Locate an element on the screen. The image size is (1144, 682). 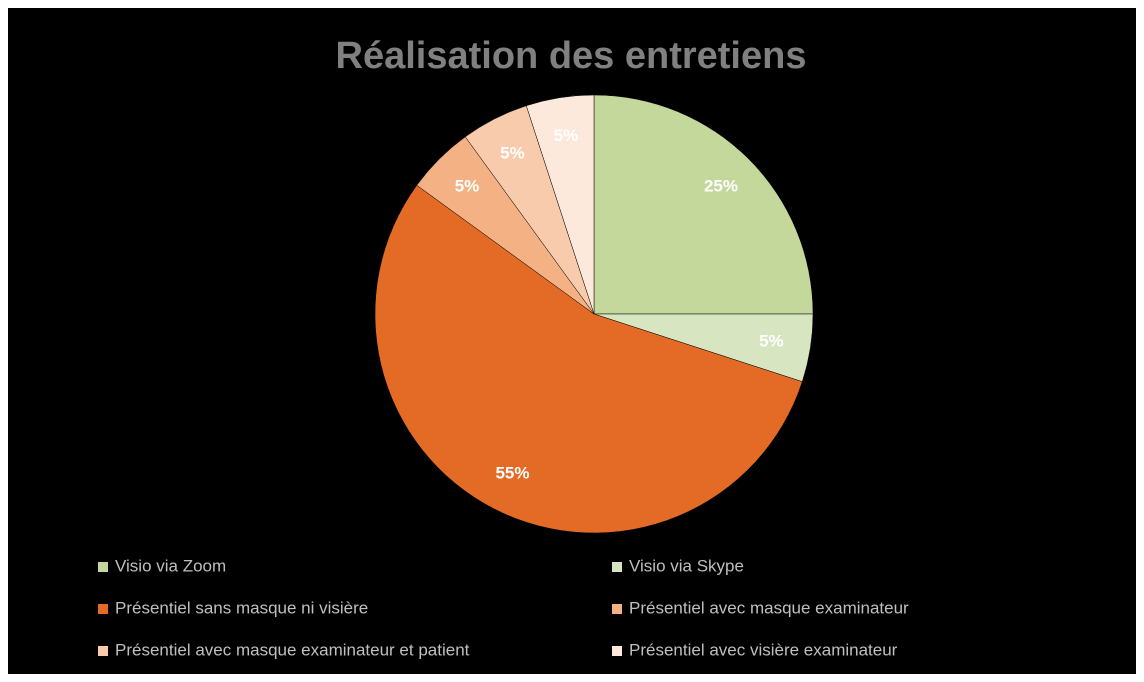
chart-title: Réalisation des entretiens is located at coordinates (571, 56).